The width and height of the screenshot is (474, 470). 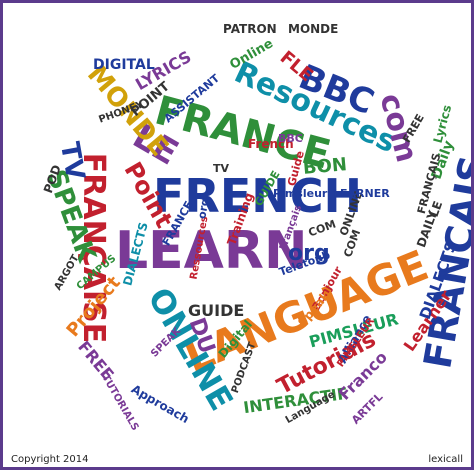 I want to click on watermark-text: lexicall, so click(x=445, y=459).